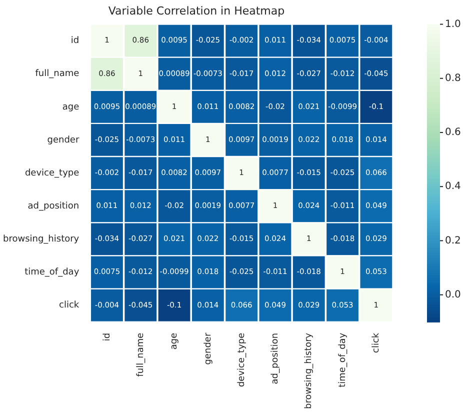 Image resolution: width=463 pixels, height=412 pixels. Describe the element at coordinates (208, 348) in the screenshot. I see `x-tick-label: gender` at that location.